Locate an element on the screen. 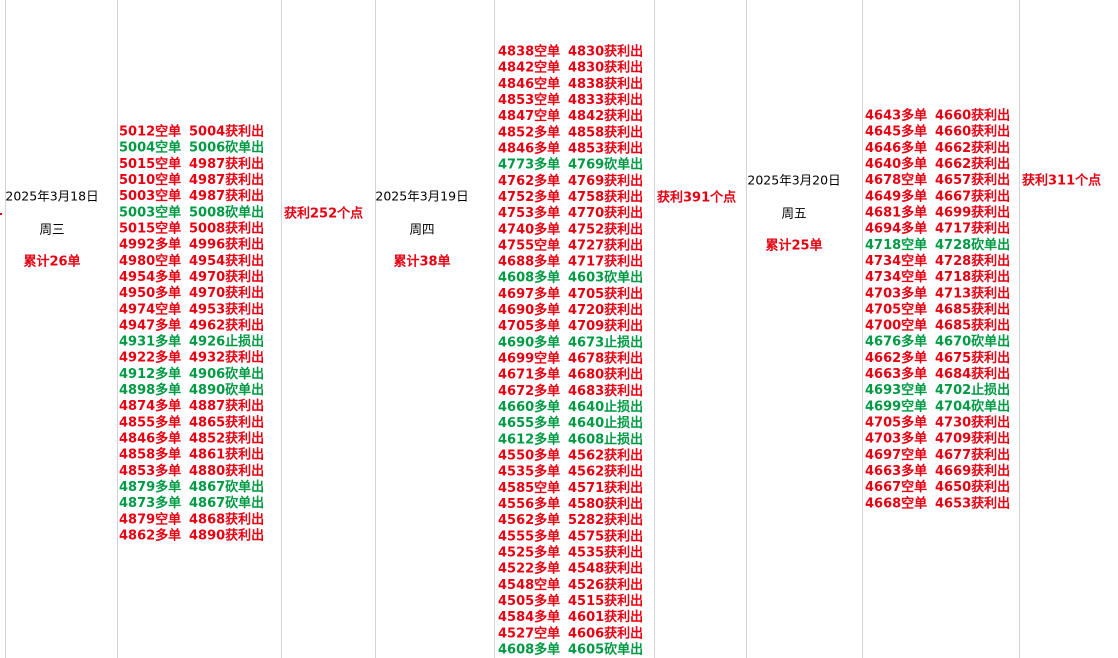 This screenshot has height=658, width=1118. trade-entry: 4663多单 is located at coordinates (896, 471).